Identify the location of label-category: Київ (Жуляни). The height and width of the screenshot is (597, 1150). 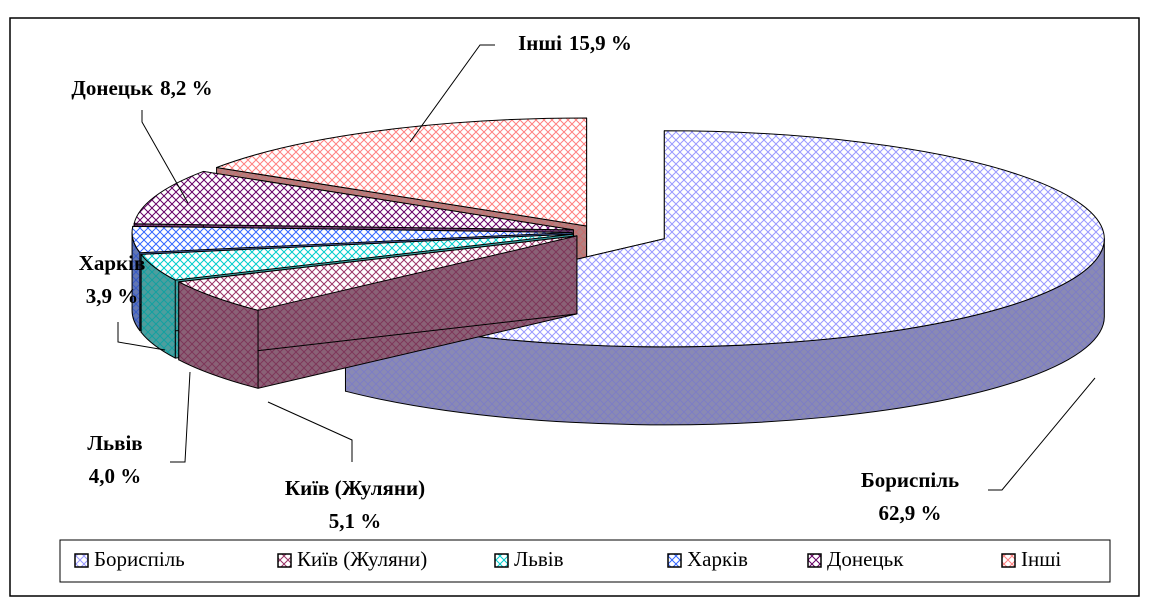
(355, 488).